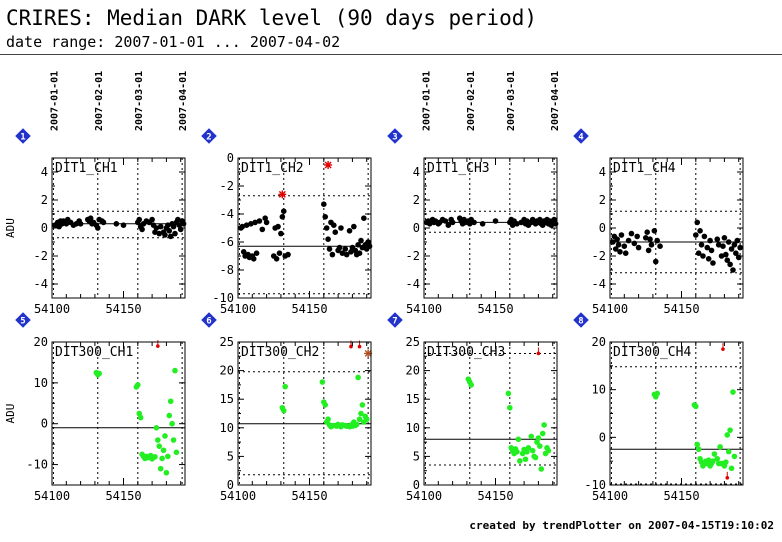 Image resolution: width=782 pixels, height=542 pixels. Describe the element at coordinates (658, 222) in the screenshot. I see `panel-dit1-ch4: -4 -2 0 2 4 54100 54150 DIT1_CH4 4` at that location.